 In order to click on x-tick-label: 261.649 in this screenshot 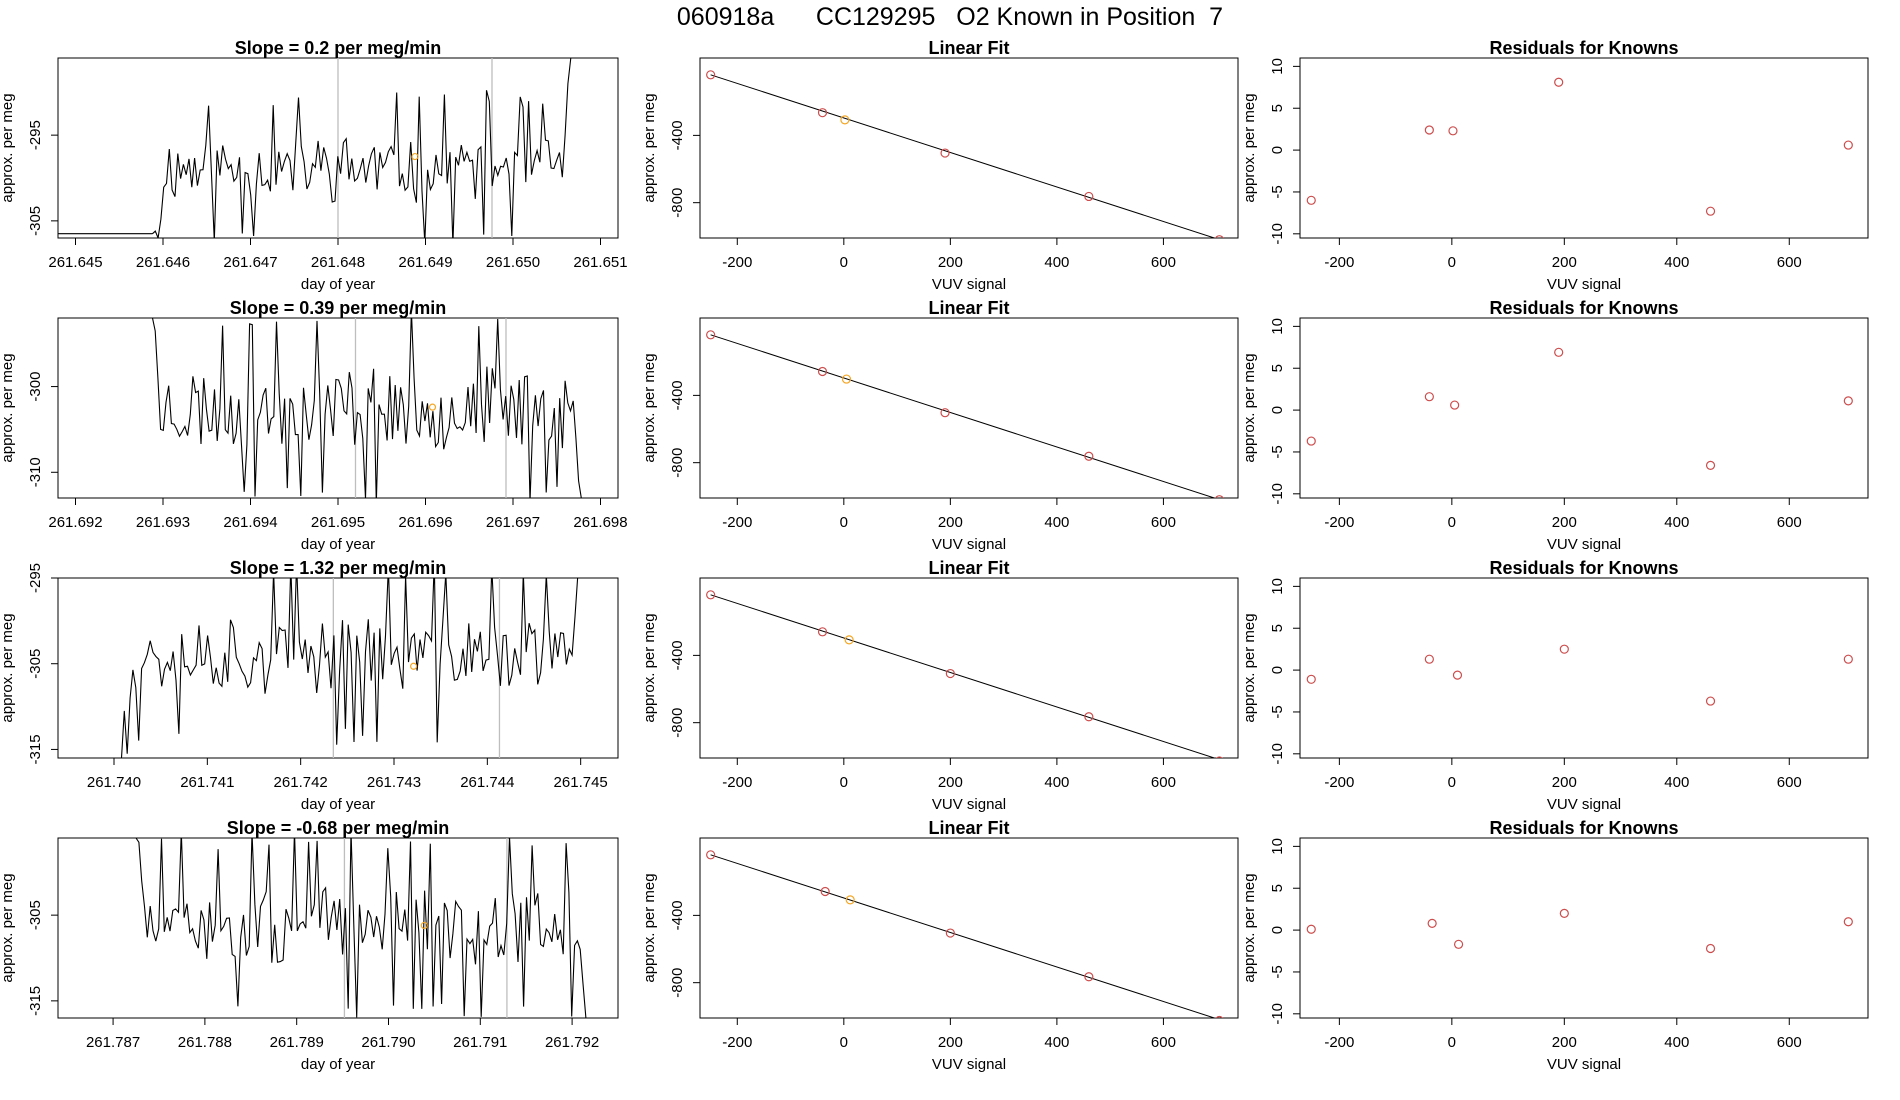, I will do `click(425, 262)`.